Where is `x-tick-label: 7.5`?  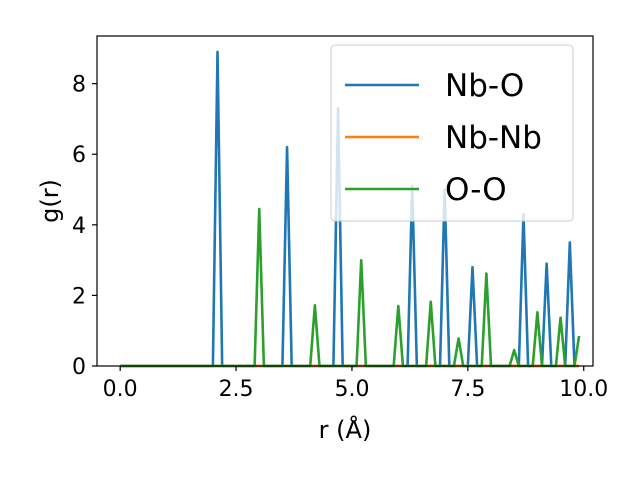 x-tick-label: 7.5 is located at coordinates (467, 389).